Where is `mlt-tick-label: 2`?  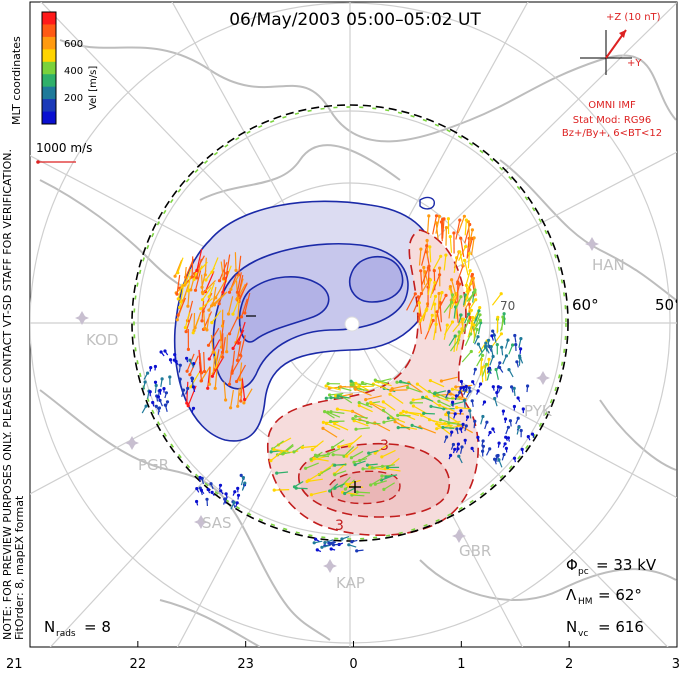
mlt-tick-label: 2 is located at coordinates (569, 664).